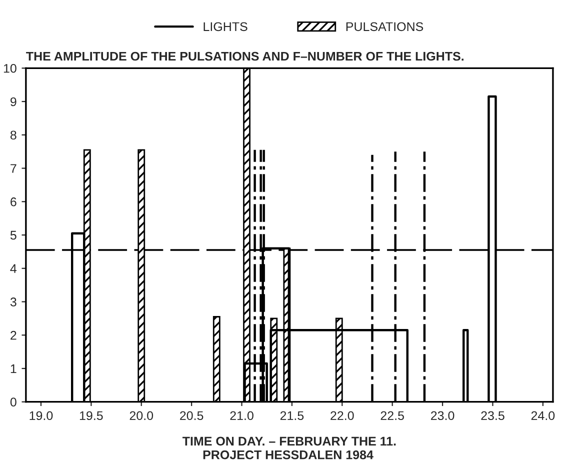  I want to click on x-tick-label: 23.0, so click(442, 415).